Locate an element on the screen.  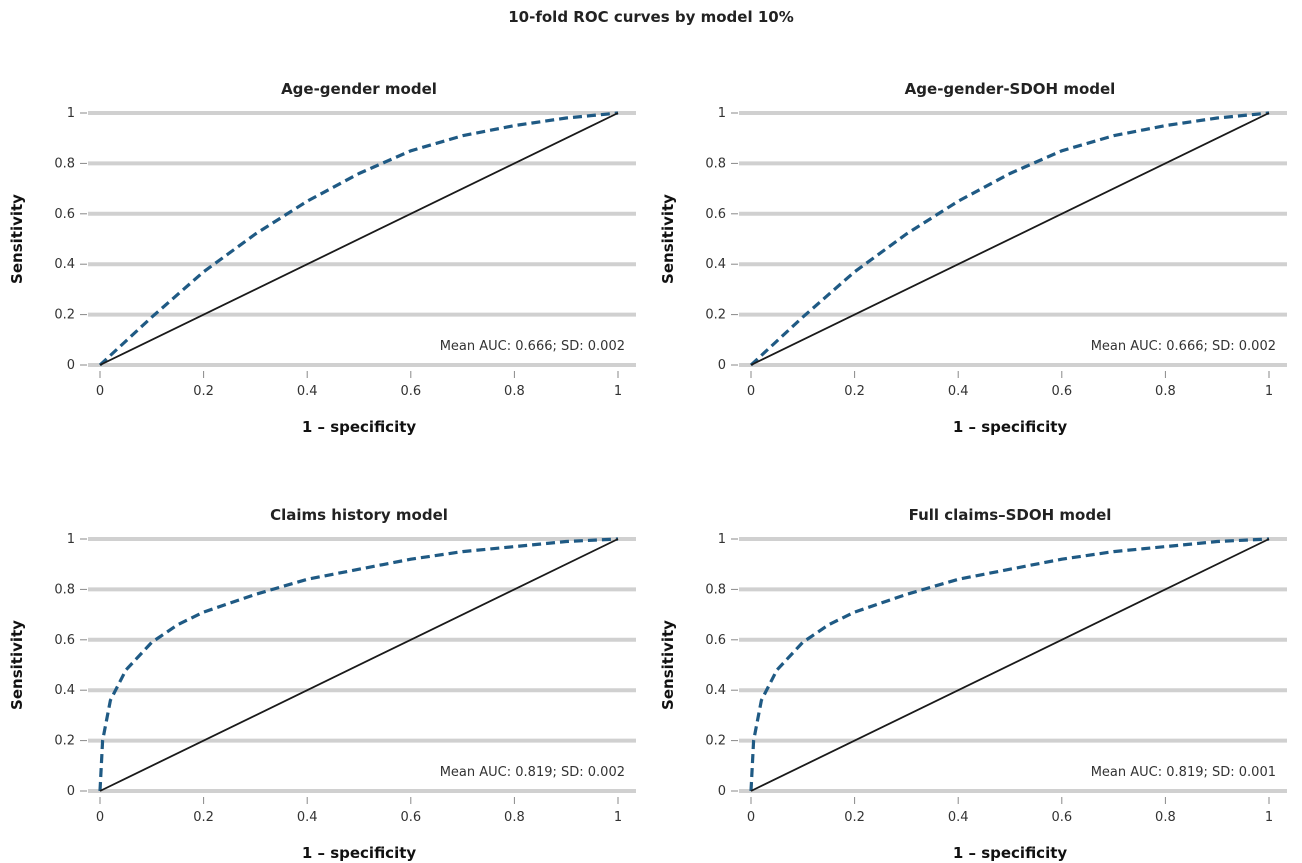
panel-title: Age-gender model is located at coordinates (359, 89).